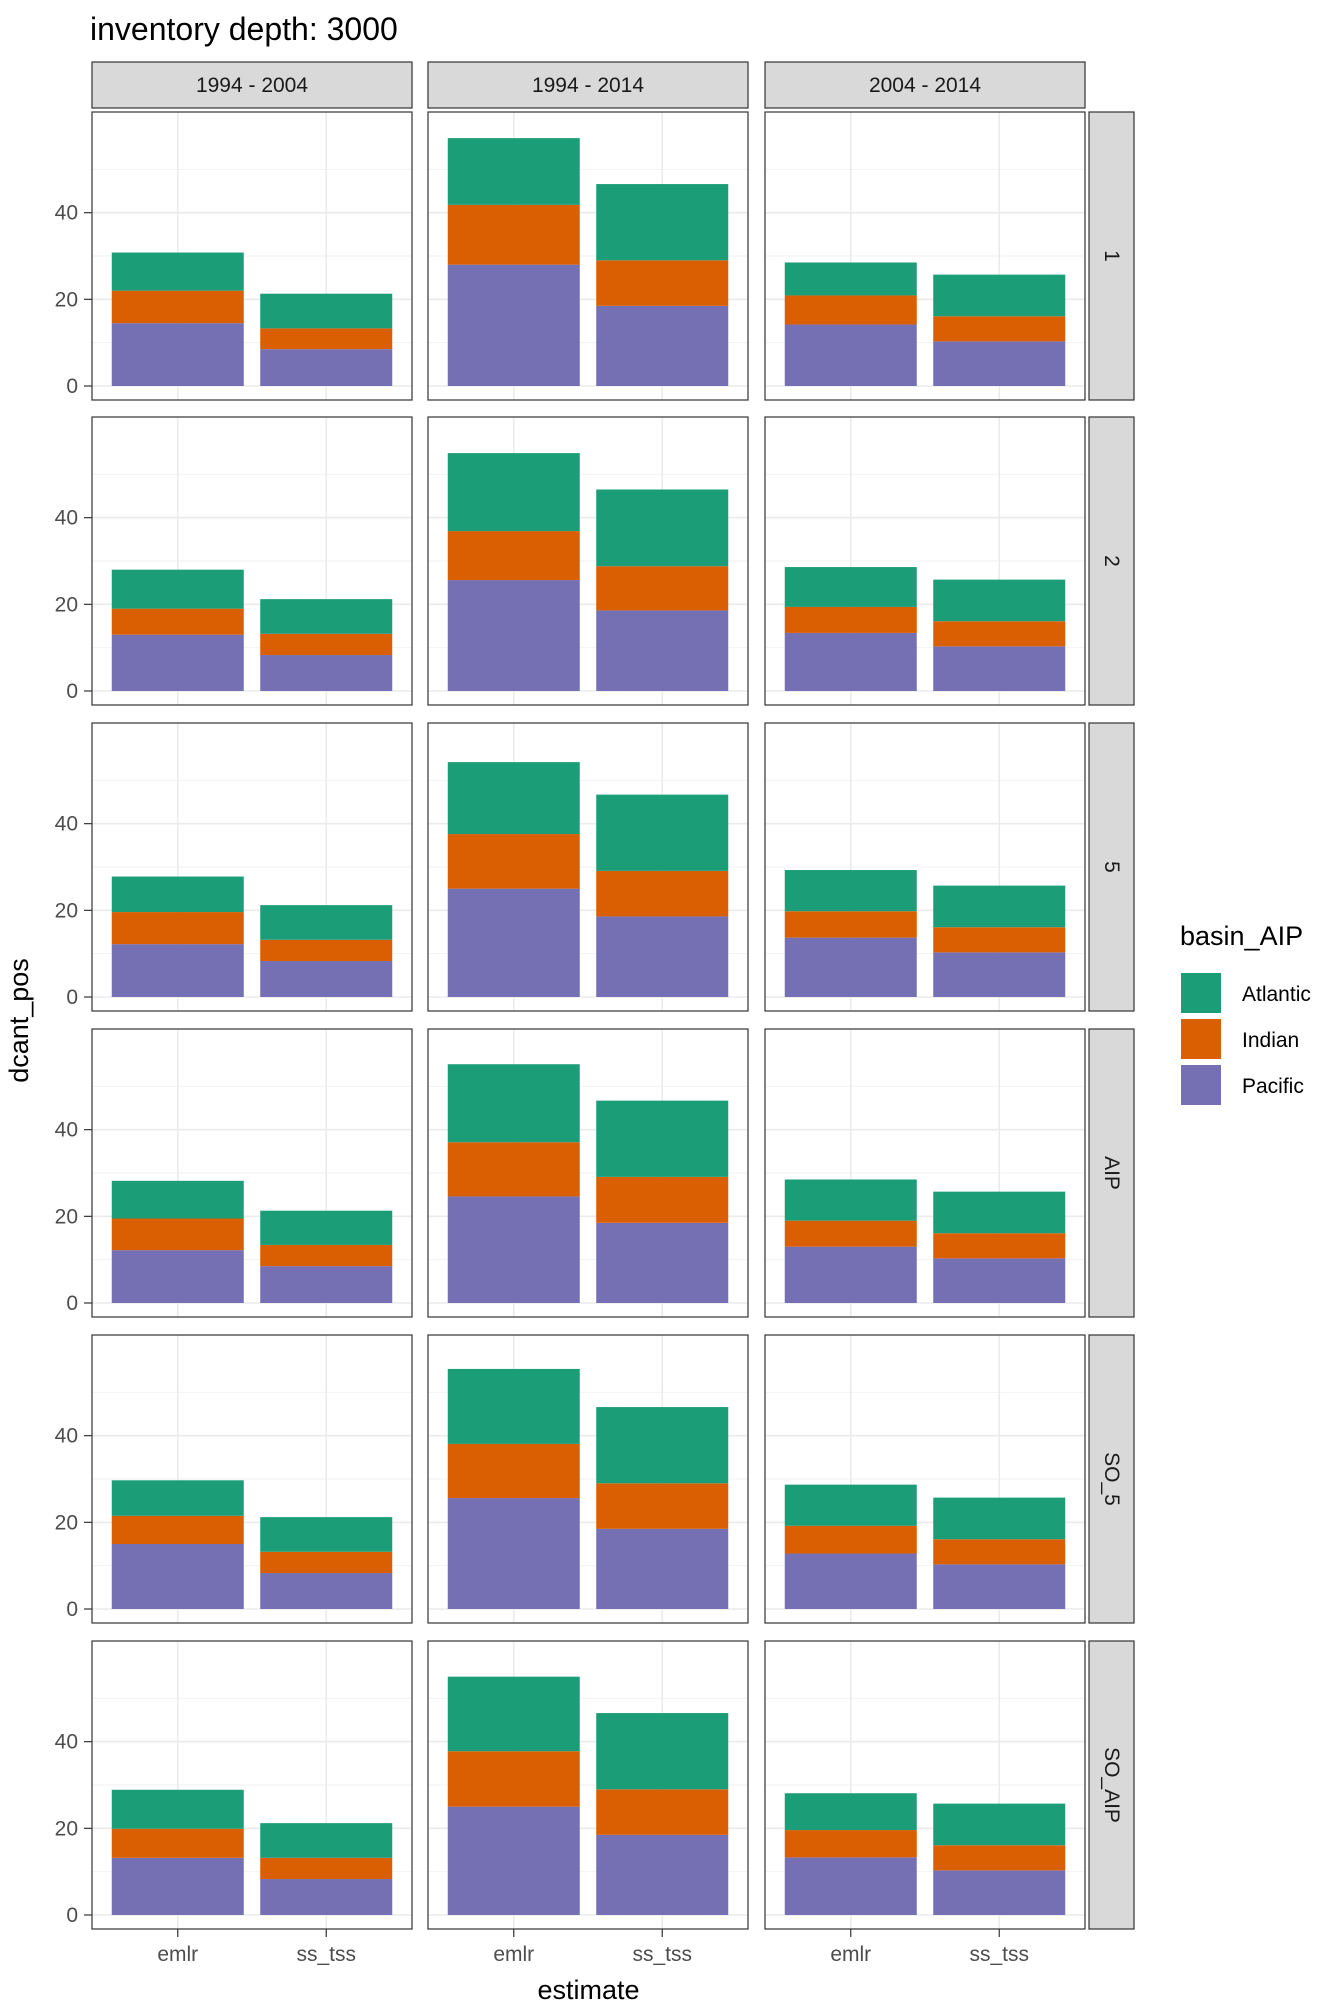 The width and height of the screenshot is (1344, 2016). Describe the element at coordinates (1201, 1085) in the screenshot. I see `legend-key-pacific` at that location.